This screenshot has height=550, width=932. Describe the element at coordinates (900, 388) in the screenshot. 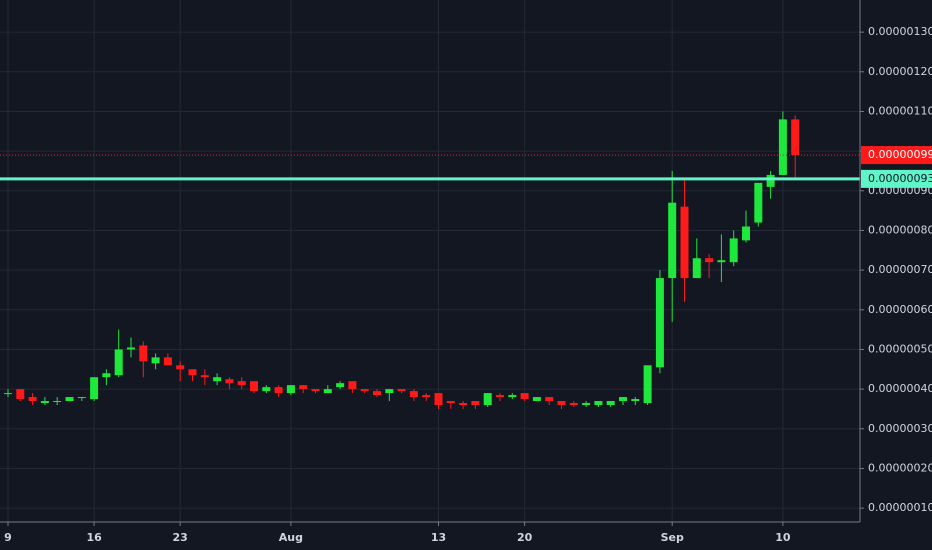

I see `y-tick-label: 0.00000040` at that location.